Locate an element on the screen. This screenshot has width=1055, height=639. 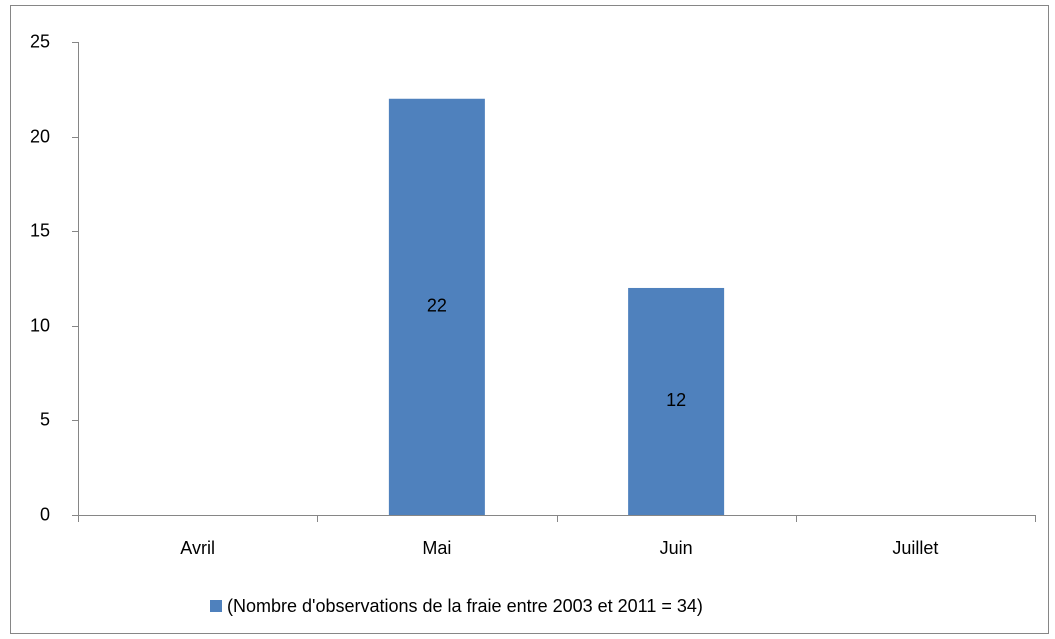
y-tick-label: 10 is located at coordinates (40, 325).